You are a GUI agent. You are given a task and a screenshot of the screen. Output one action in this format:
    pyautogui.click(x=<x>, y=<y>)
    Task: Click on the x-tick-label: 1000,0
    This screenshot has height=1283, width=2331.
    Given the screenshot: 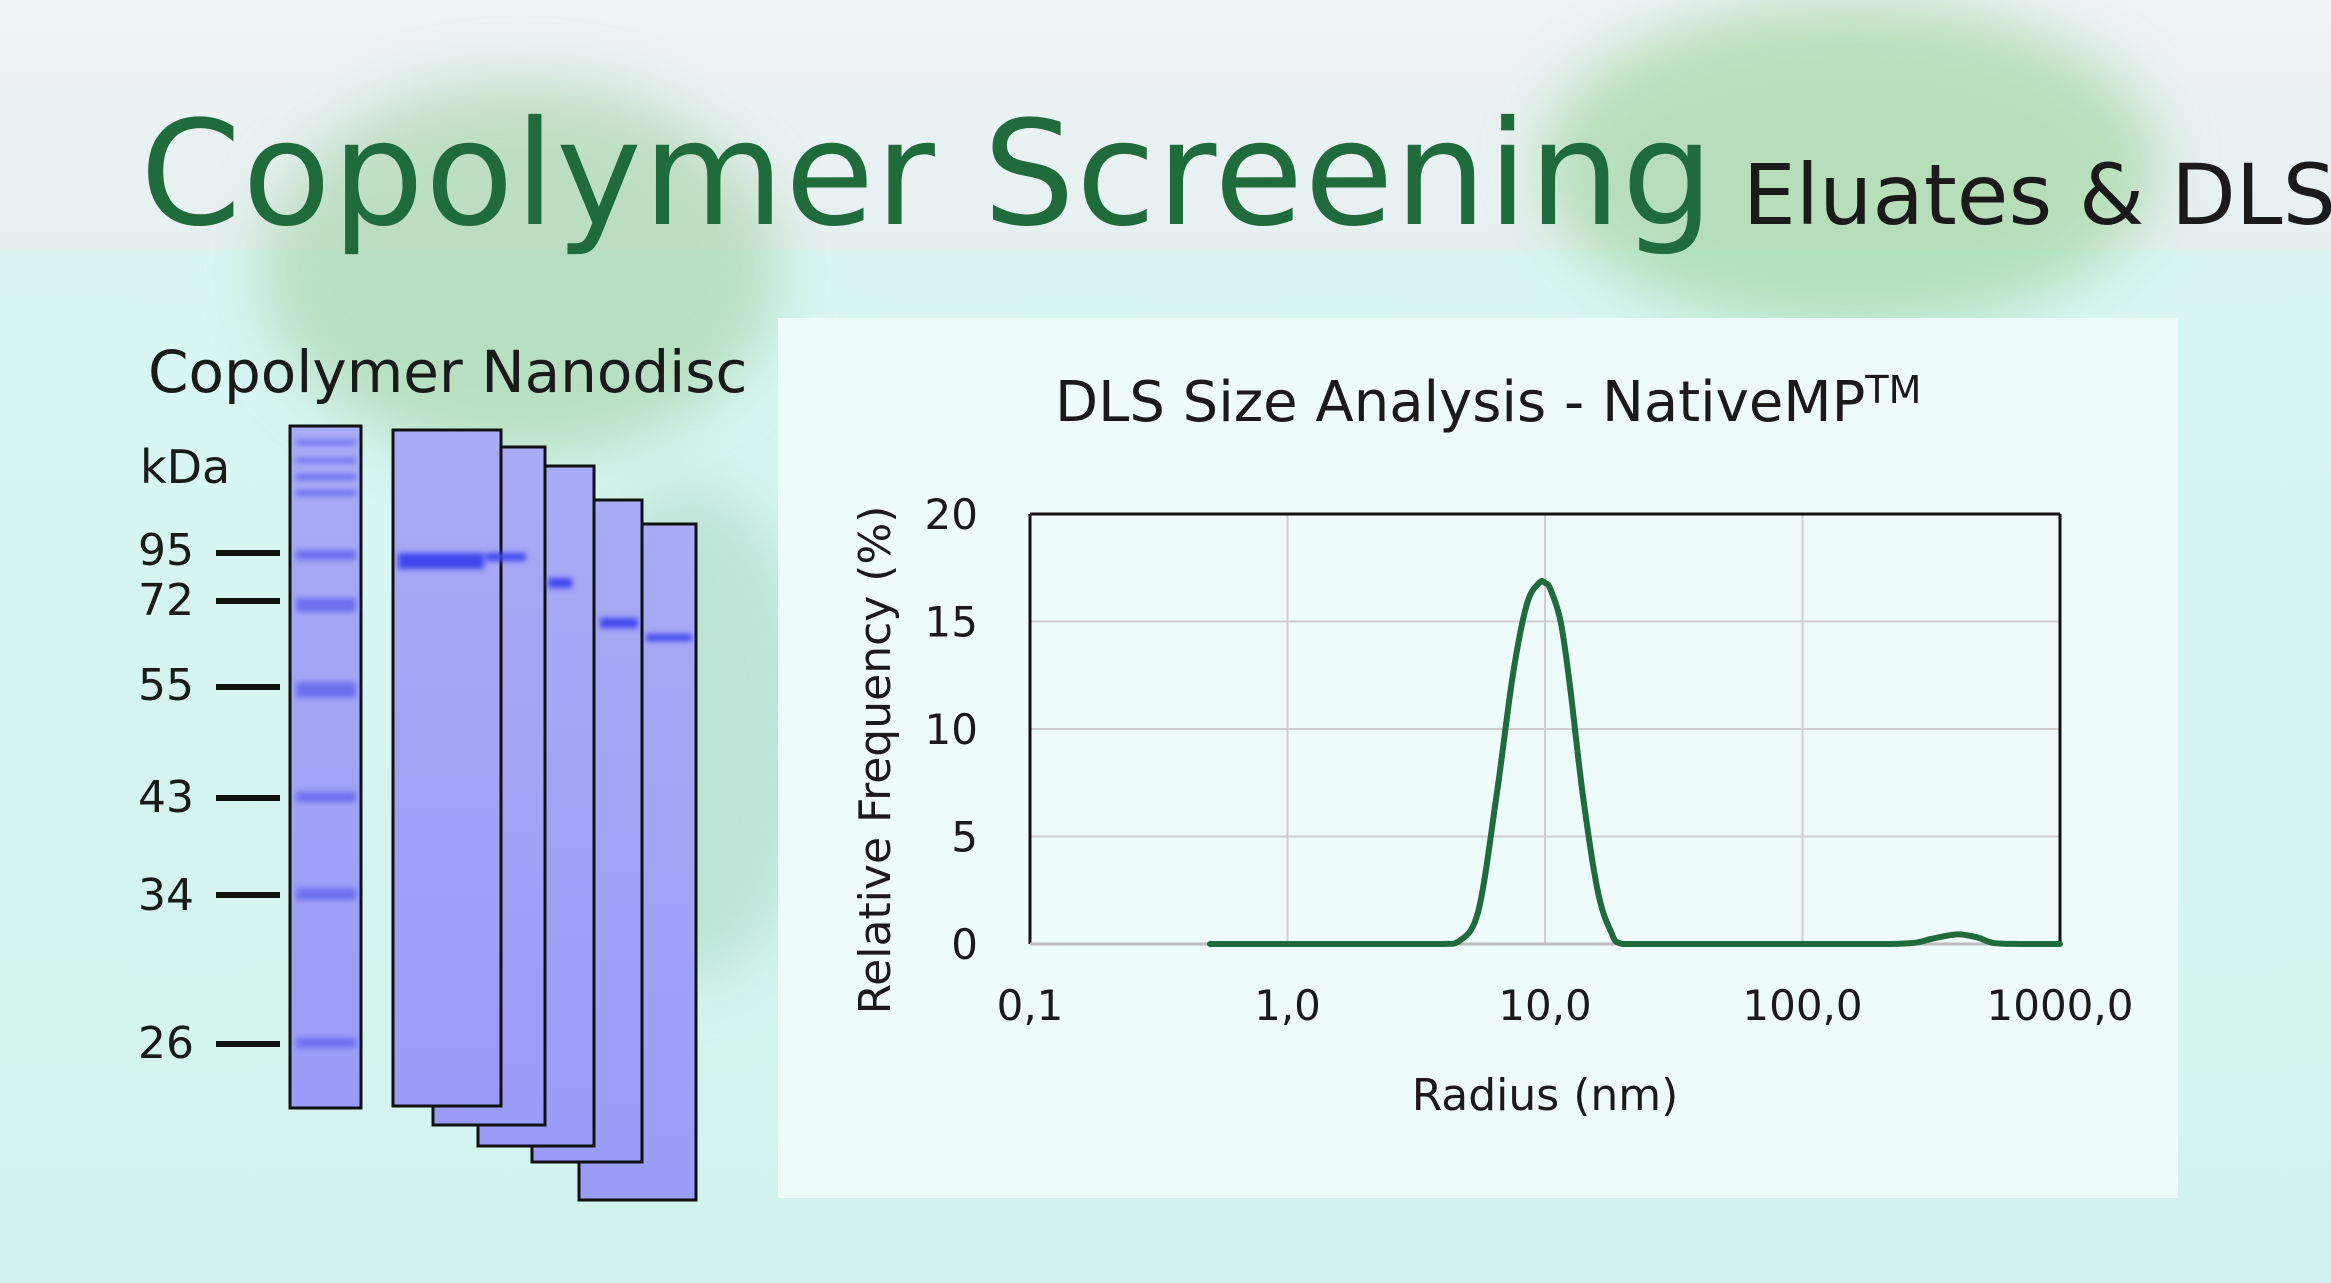 What is the action you would take?
    pyautogui.click(x=2060, y=1005)
    